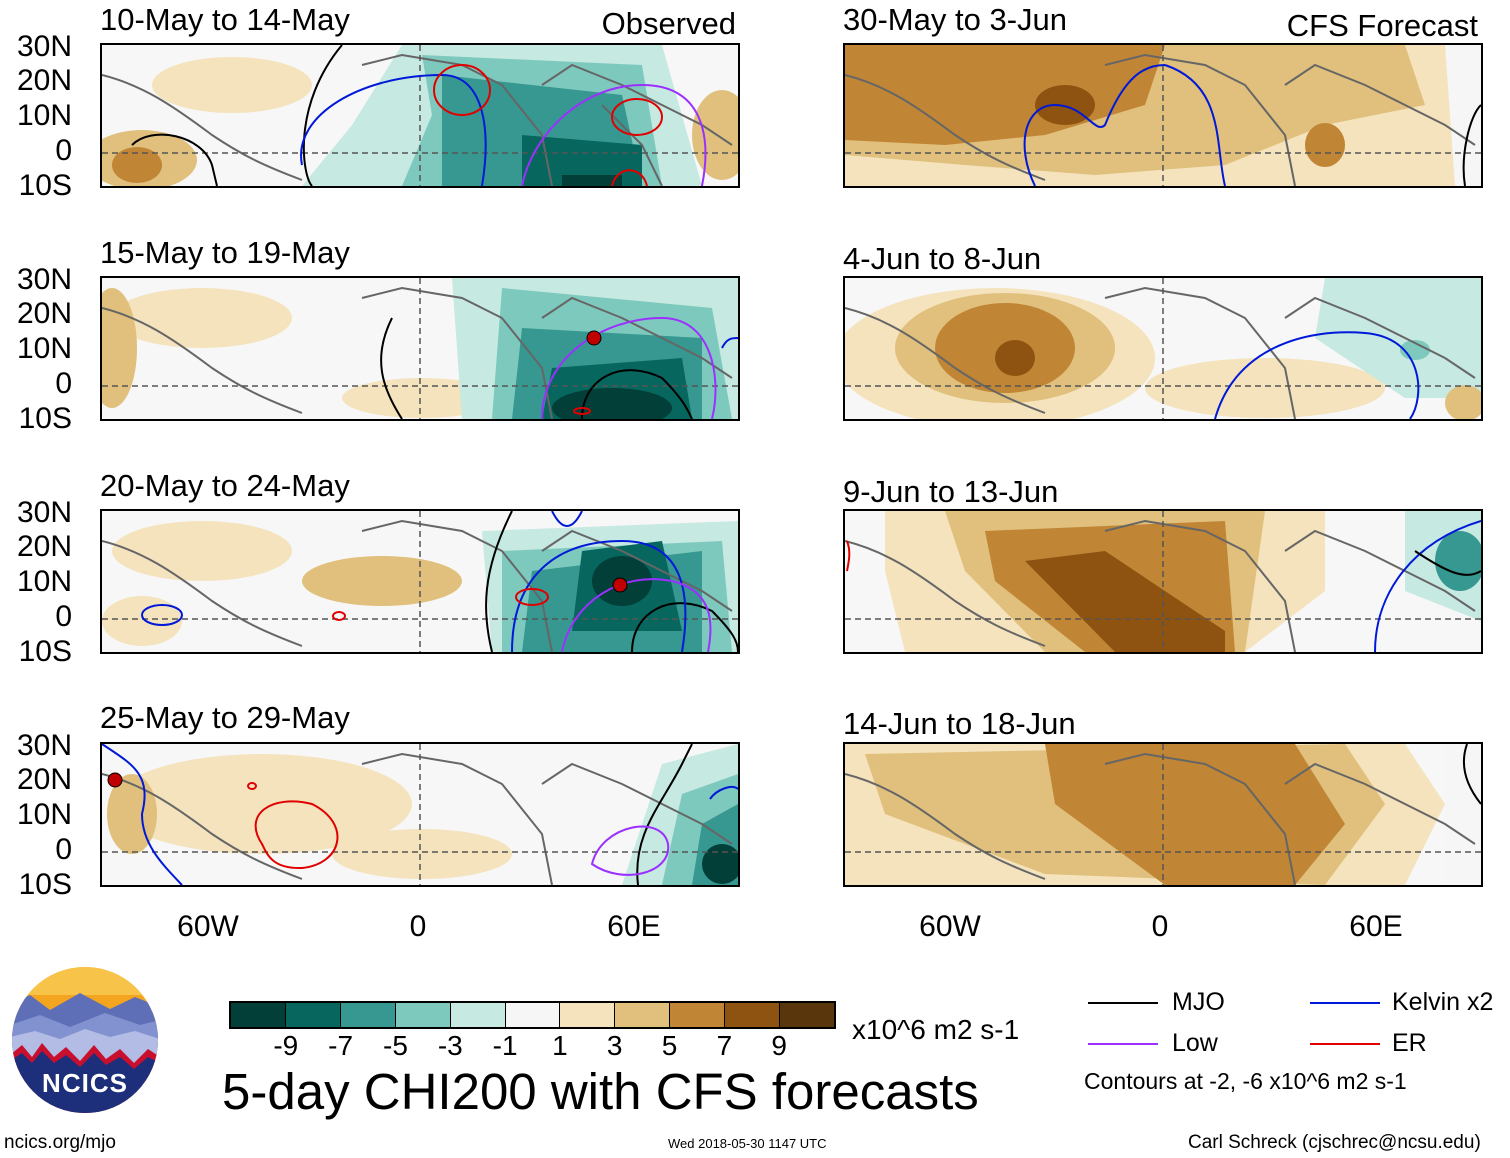 This screenshot has height=1158, width=1510. I want to click on footer-timestamp: Wed 2018-05-30 1147 UTC, so click(747, 1143).